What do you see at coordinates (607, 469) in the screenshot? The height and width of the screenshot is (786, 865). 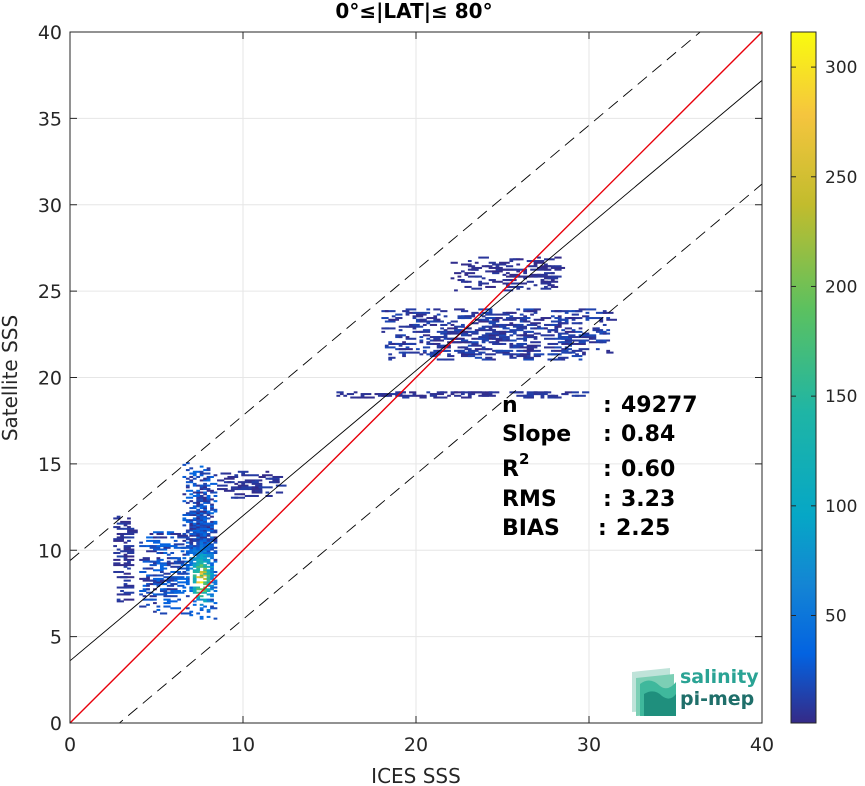 I see `stat-r2-sep: :` at bounding box center [607, 469].